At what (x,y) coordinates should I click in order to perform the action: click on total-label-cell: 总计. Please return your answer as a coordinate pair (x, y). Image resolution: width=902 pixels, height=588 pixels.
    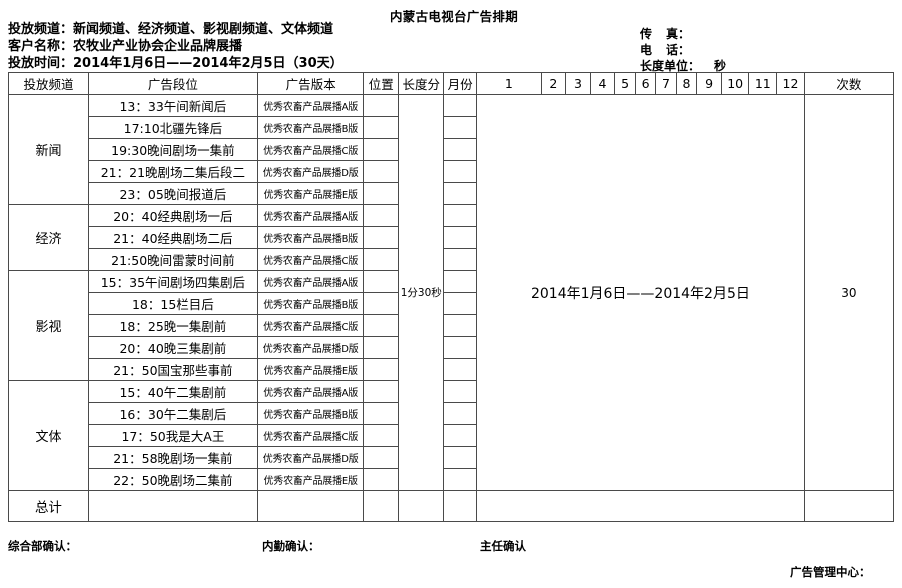
    Looking at the image, I should click on (48, 506).